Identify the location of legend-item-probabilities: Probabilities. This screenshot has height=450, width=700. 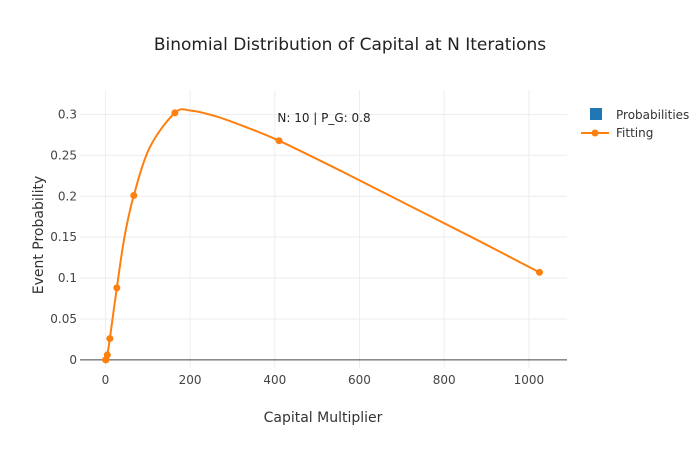
(639, 115).